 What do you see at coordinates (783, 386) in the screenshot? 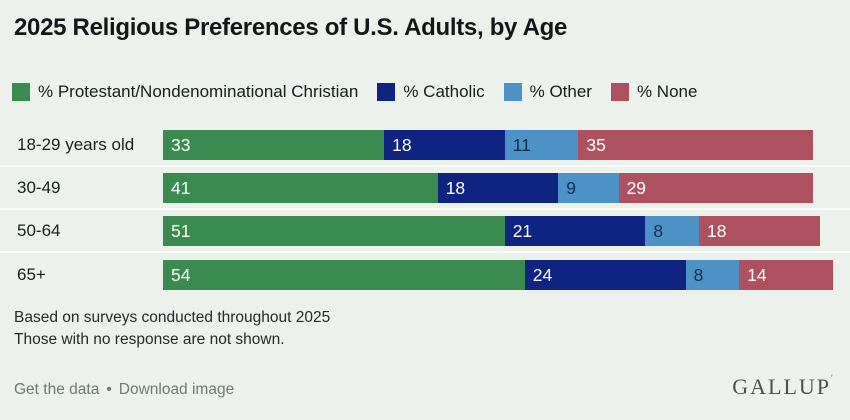
I see `gallup-logo: GALLUP′` at bounding box center [783, 386].